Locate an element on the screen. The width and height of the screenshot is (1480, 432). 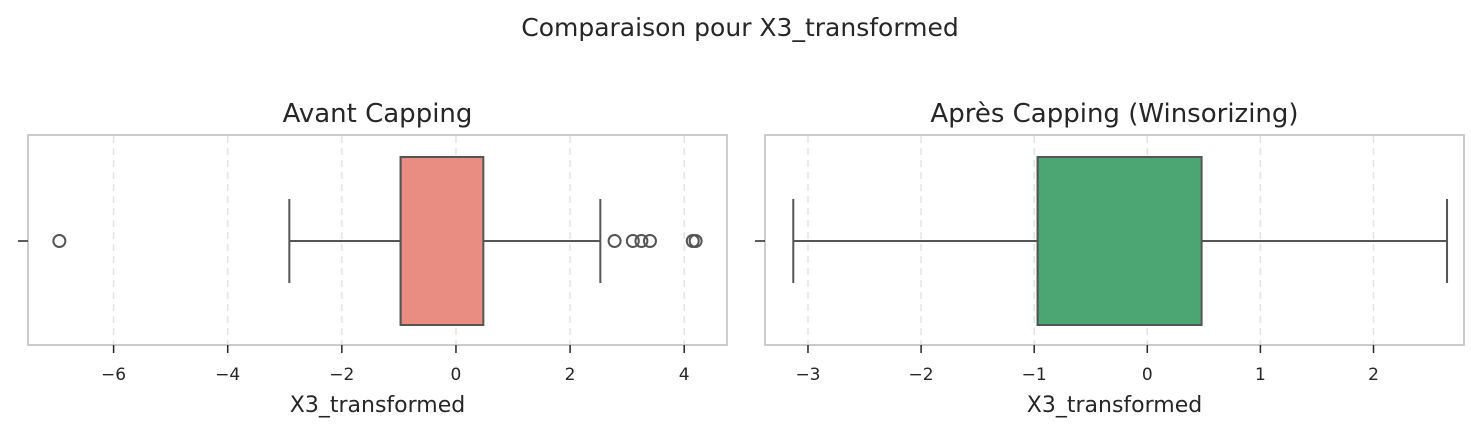
x-tick-label: 1 is located at coordinates (1260, 375).